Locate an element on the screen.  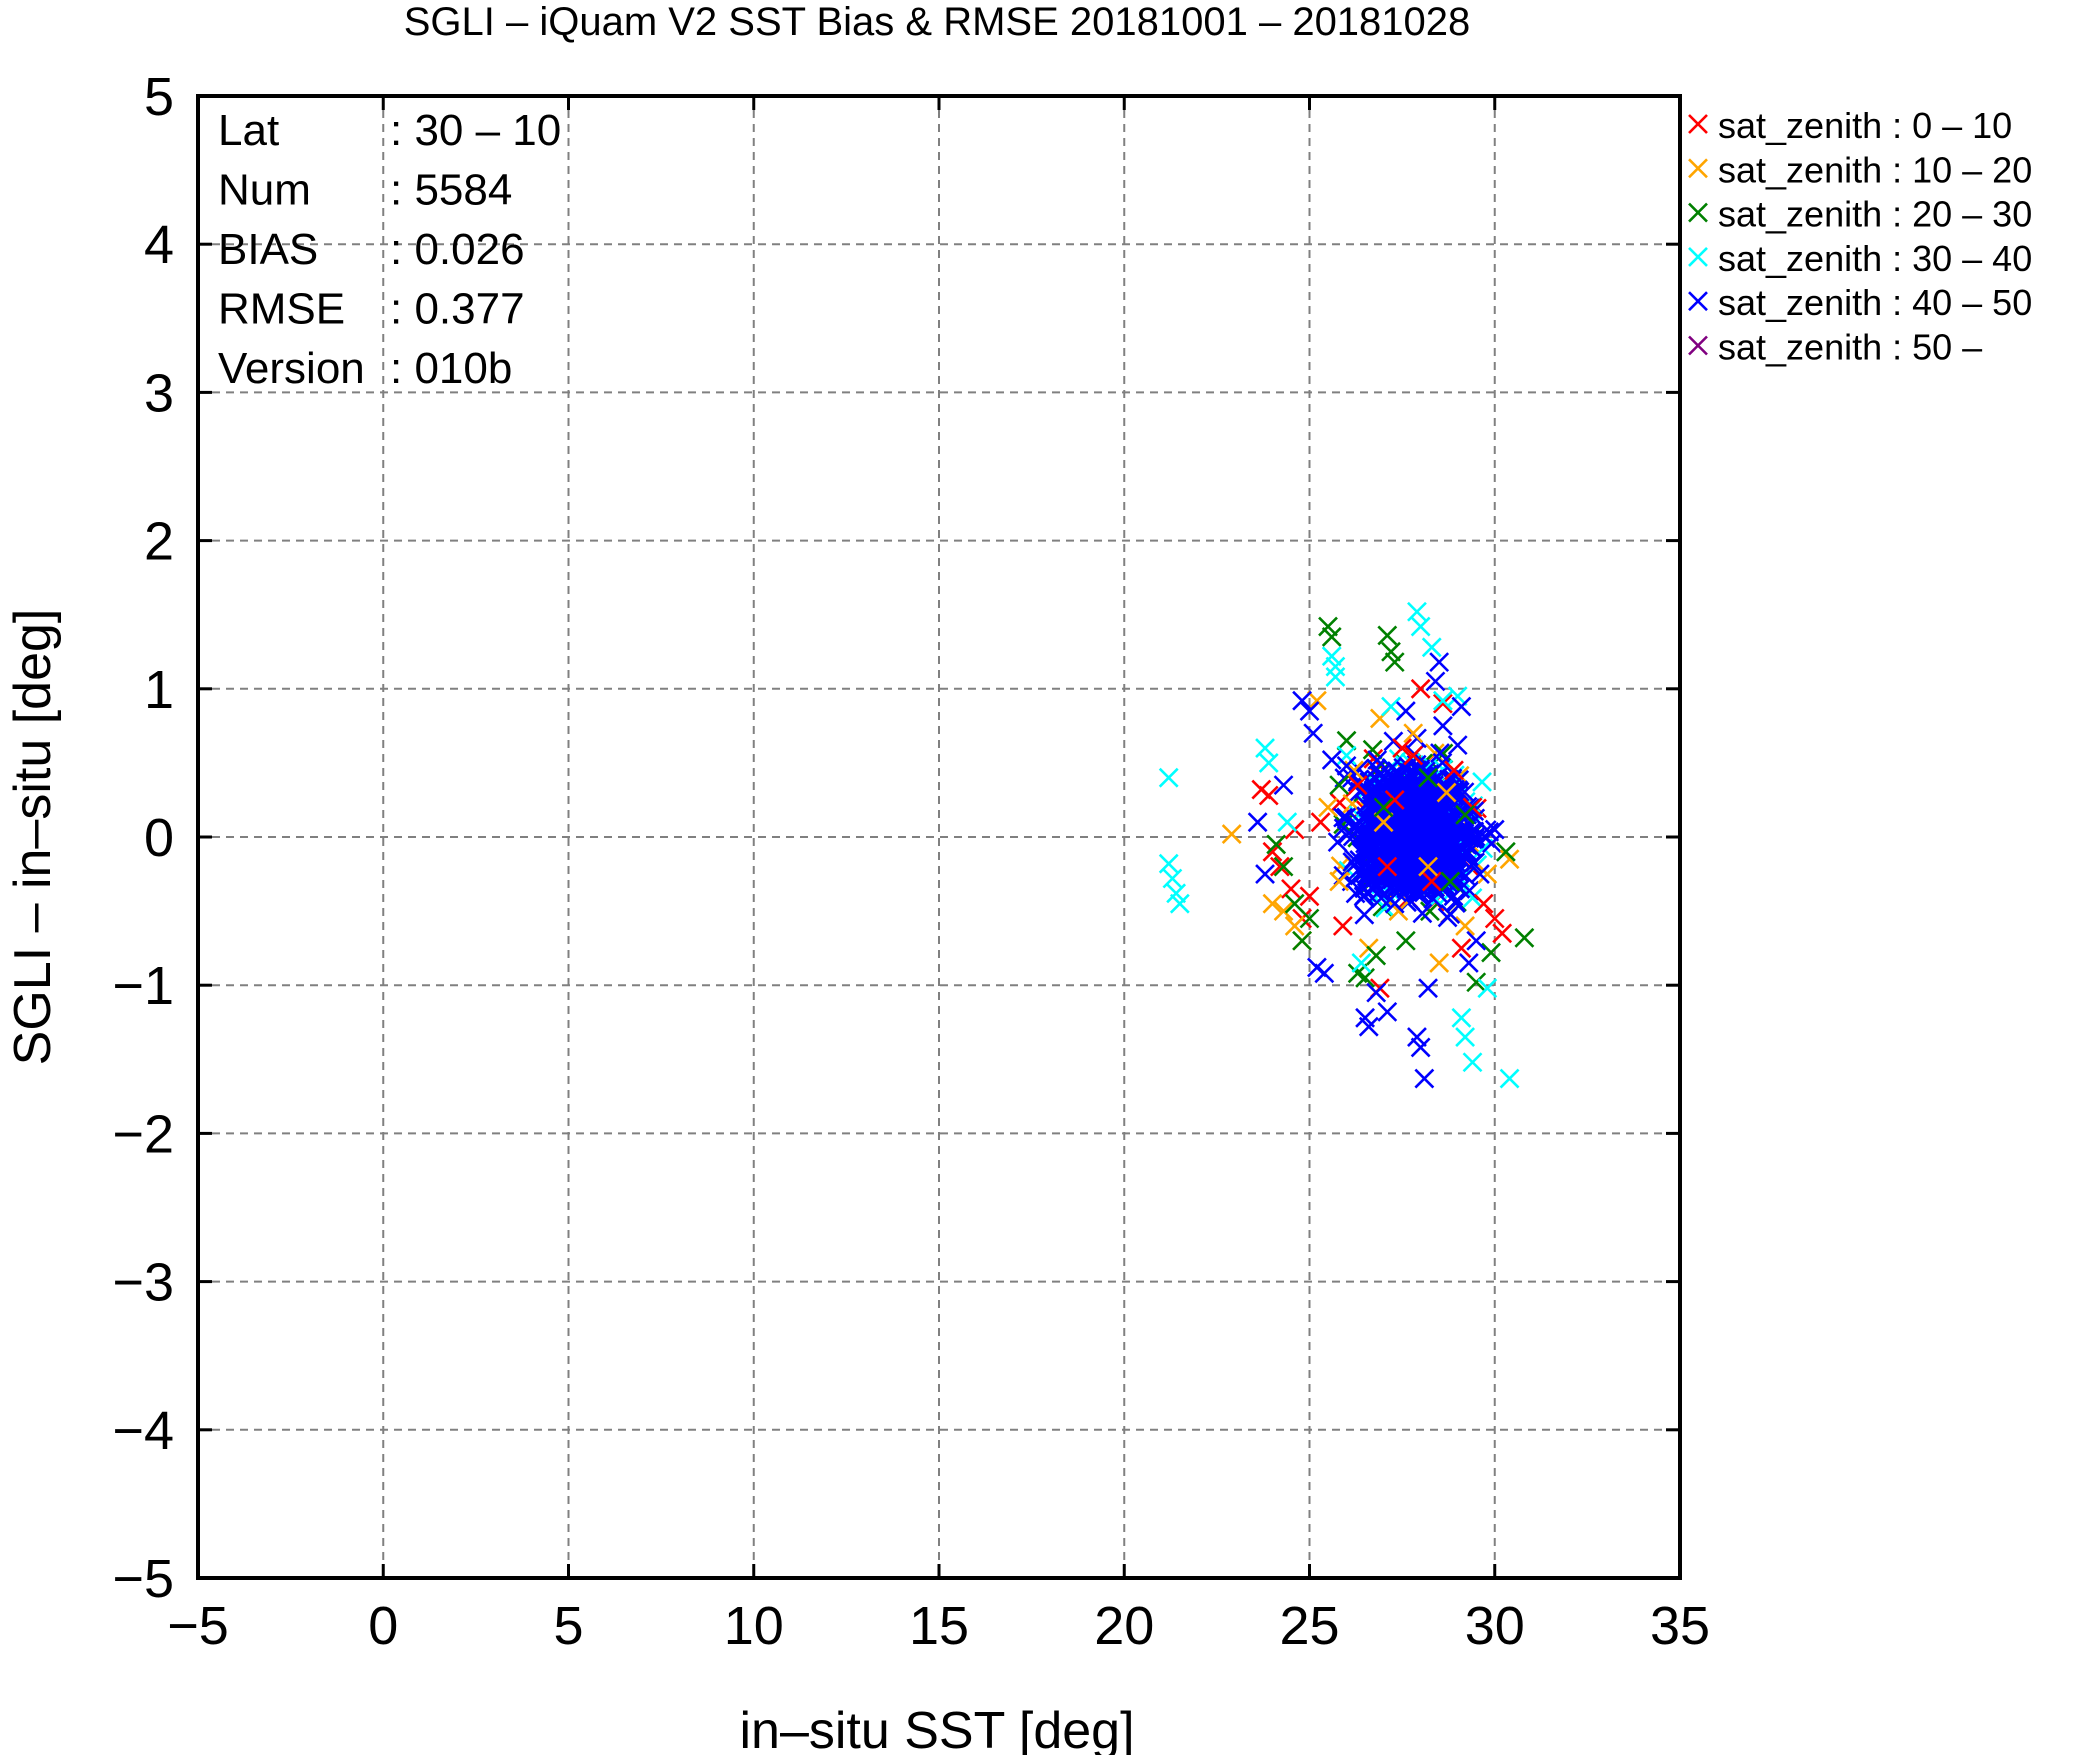
y-tick-label: 1 is located at coordinates (159, 690).